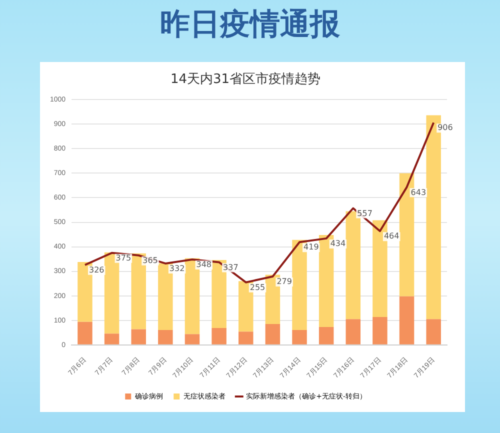 The width and height of the screenshot is (500, 433). What do you see at coordinates (150, 260) in the screenshot?
I see `data-label: 365` at bounding box center [150, 260].